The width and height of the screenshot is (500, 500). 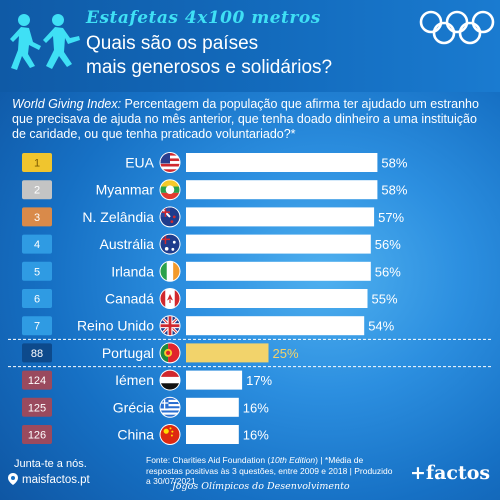 I want to click on rank-label: 126, so click(x=37, y=436).